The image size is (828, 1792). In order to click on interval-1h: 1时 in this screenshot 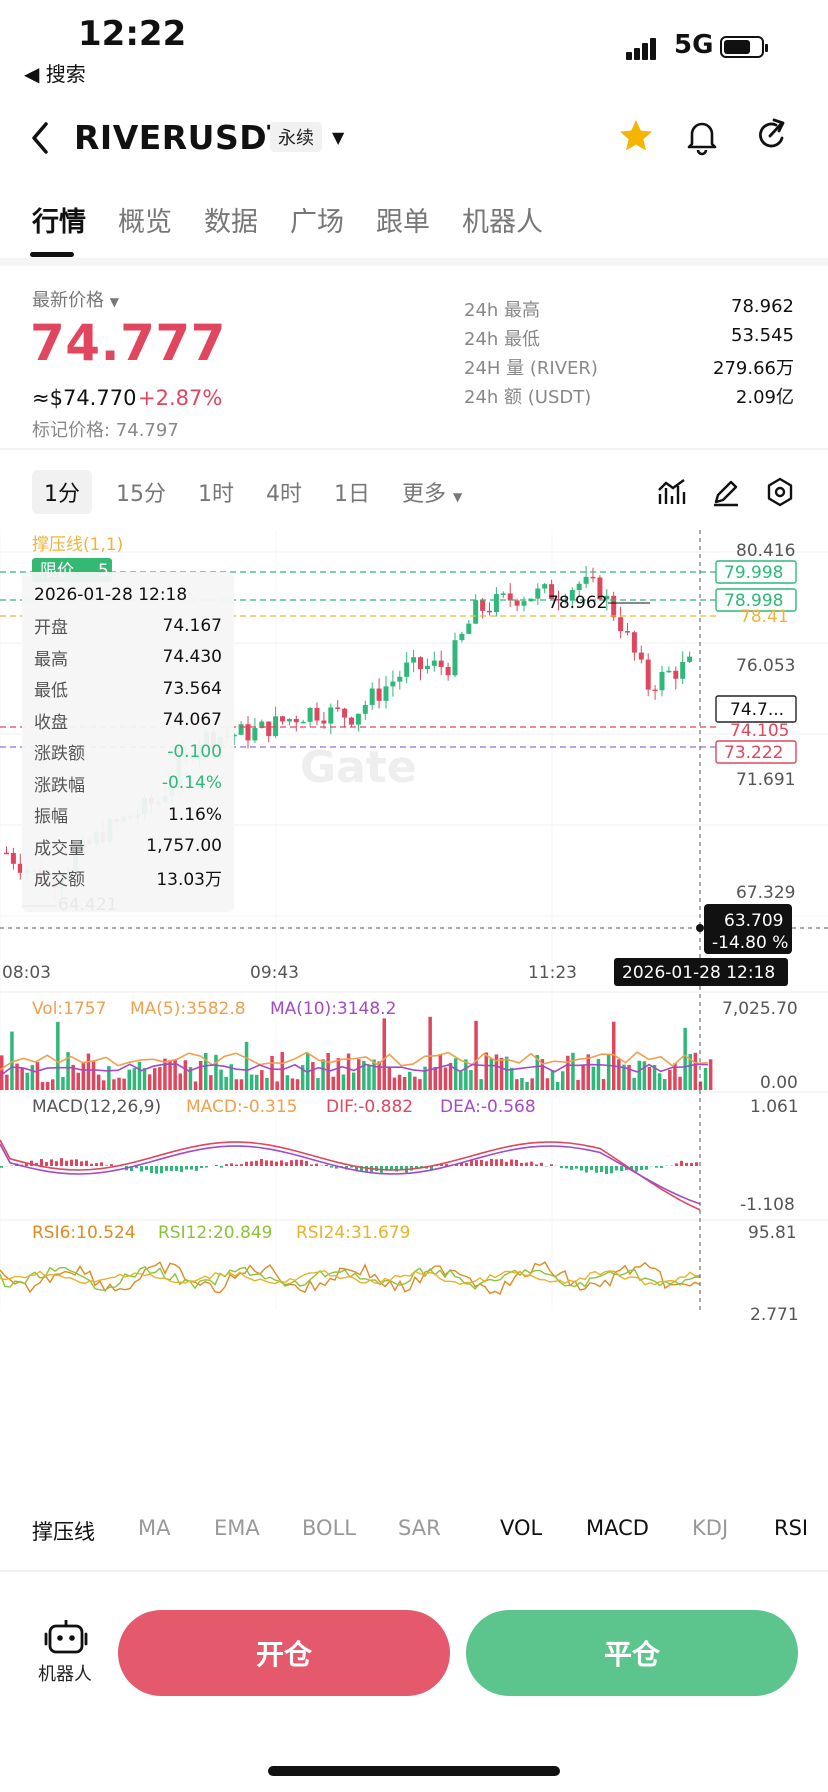, I will do `click(216, 494)`.